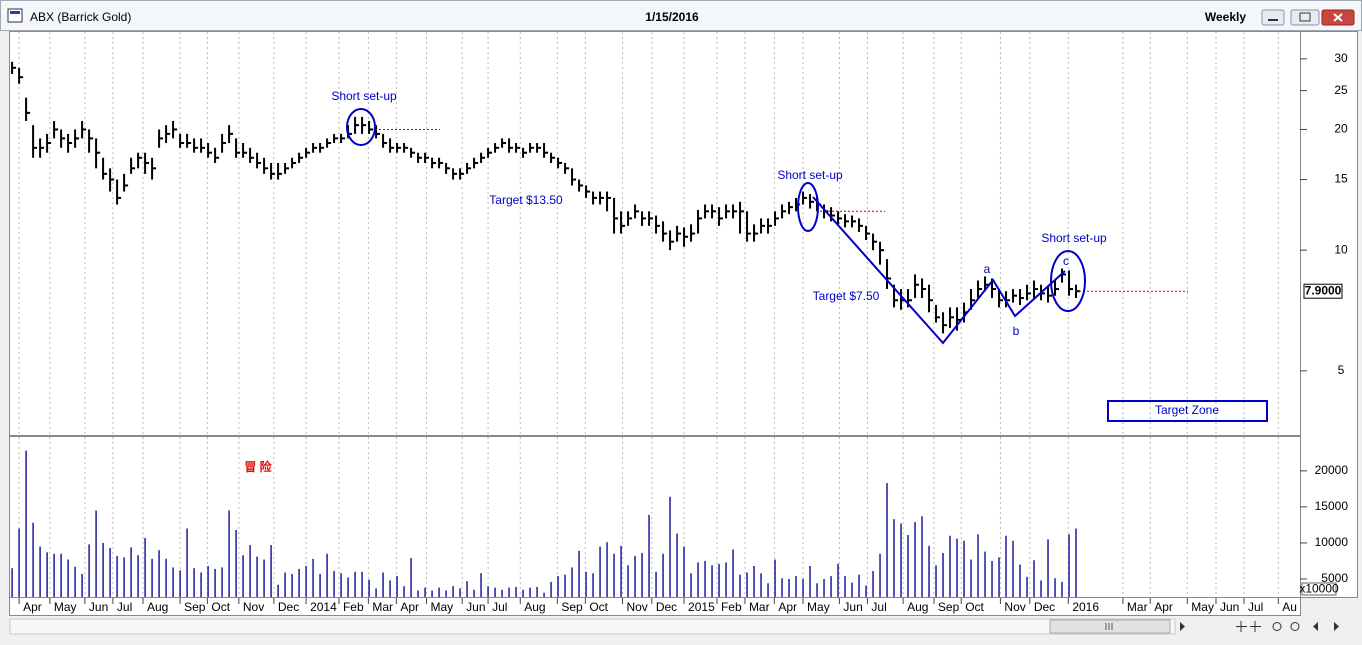  I want to click on app-icon, so click(15, 15).